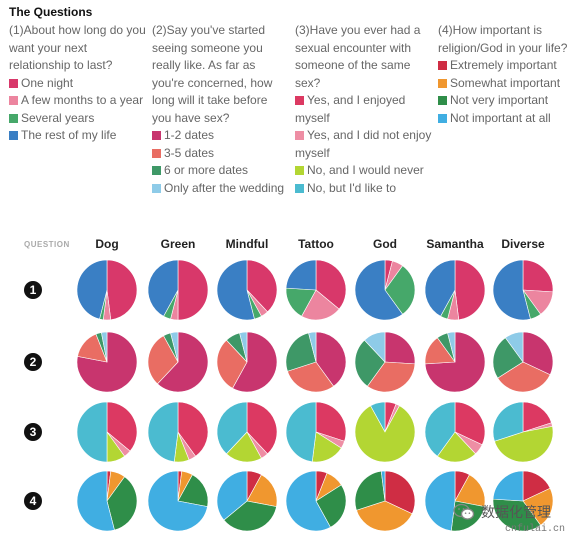 The image size is (571, 540). What do you see at coordinates (224, 187) in the screenshot?
I see `legend-label: Only after the wedding` at bounding box center [224, 187].